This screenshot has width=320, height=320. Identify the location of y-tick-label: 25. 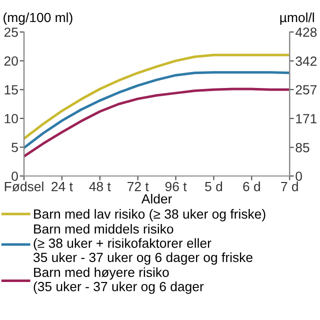
(11, 32).